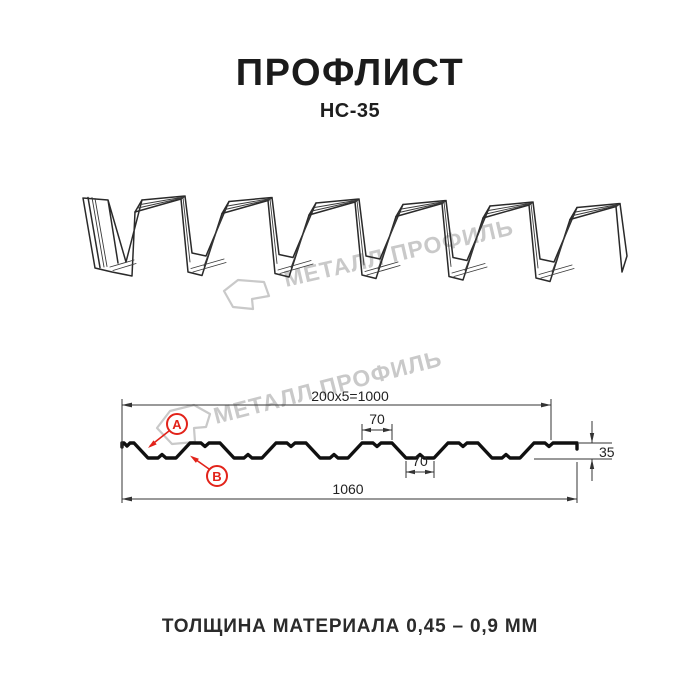 The image size is (700, 700). What do you see at coordinates (350, 73) in the screenshot?
I see `page-title: ПРОФЛИСТ` at bounding box center [350, 73].